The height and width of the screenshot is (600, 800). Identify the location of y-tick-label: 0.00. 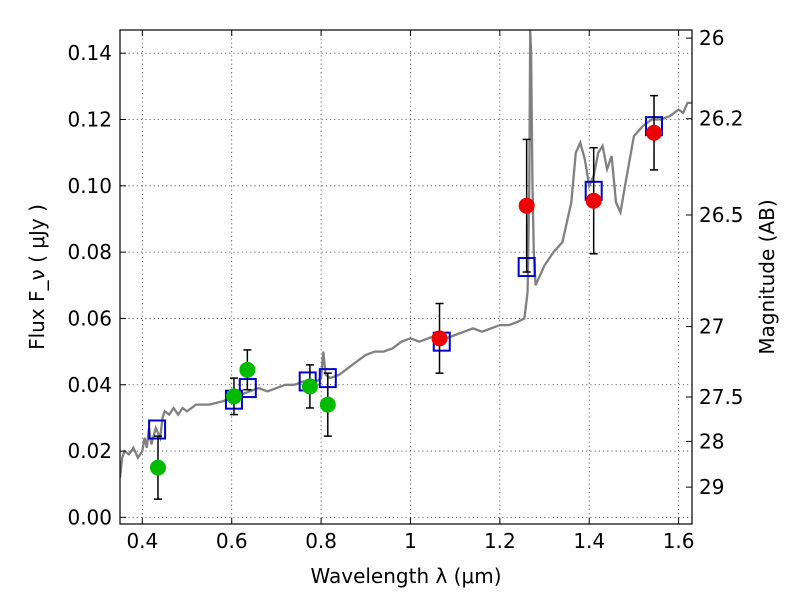
(89, 517).